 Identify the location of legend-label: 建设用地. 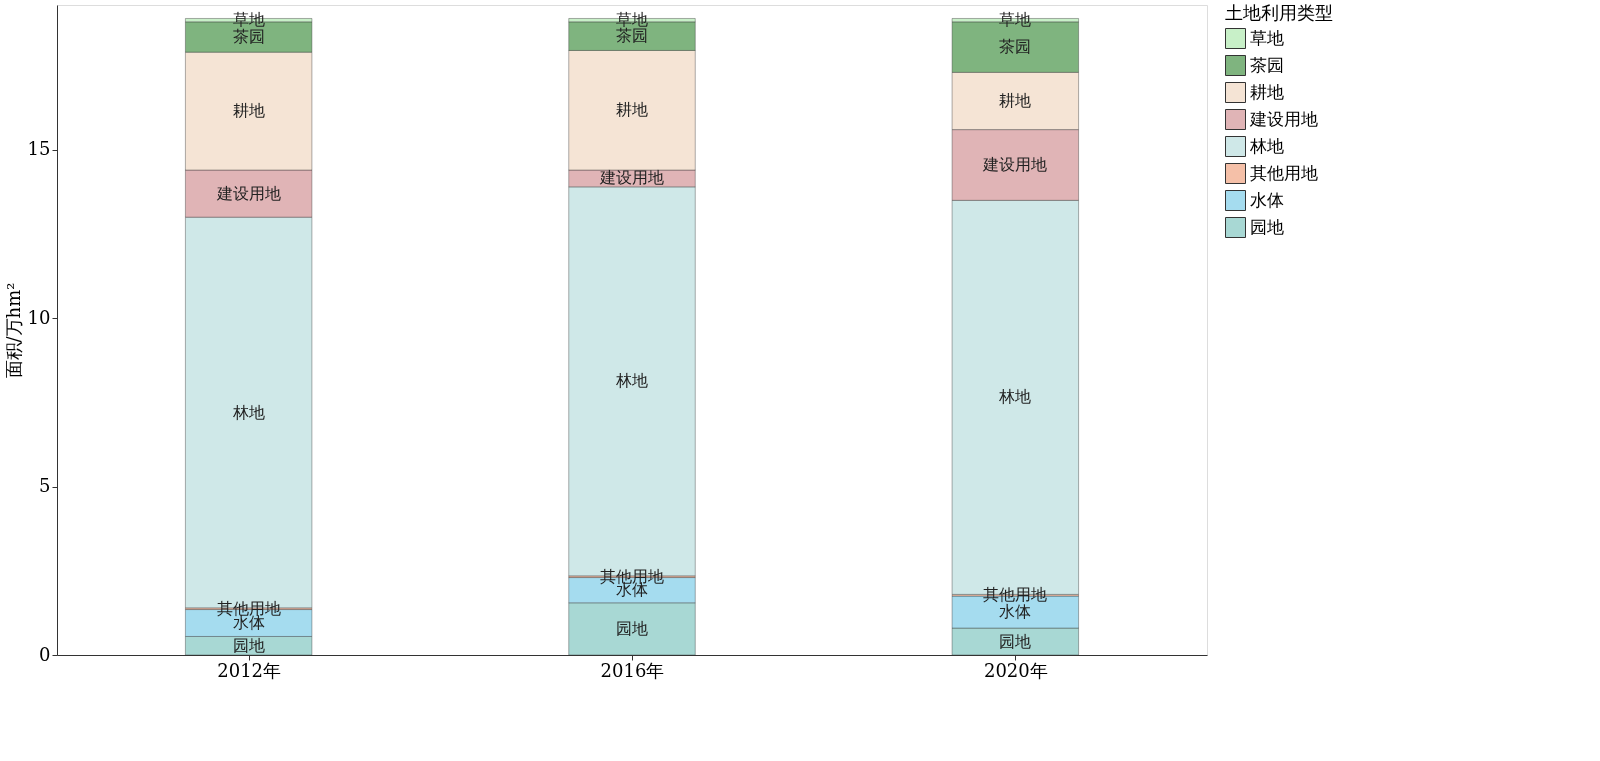
(1283, 118).